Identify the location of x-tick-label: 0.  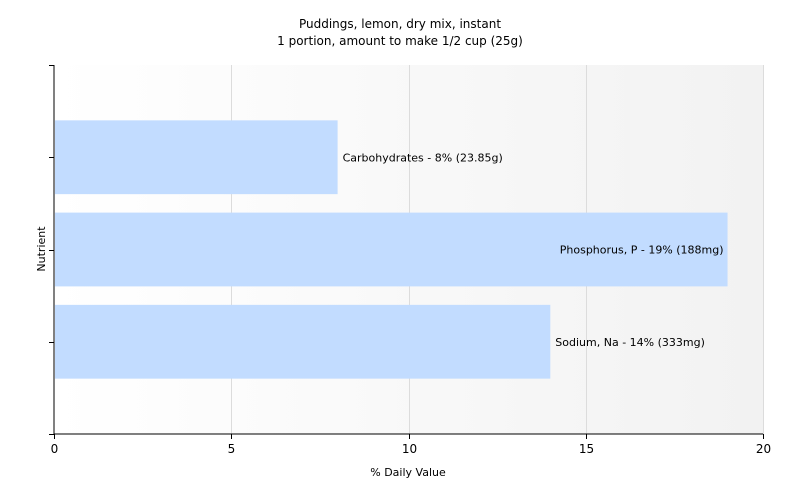
(55, 449).